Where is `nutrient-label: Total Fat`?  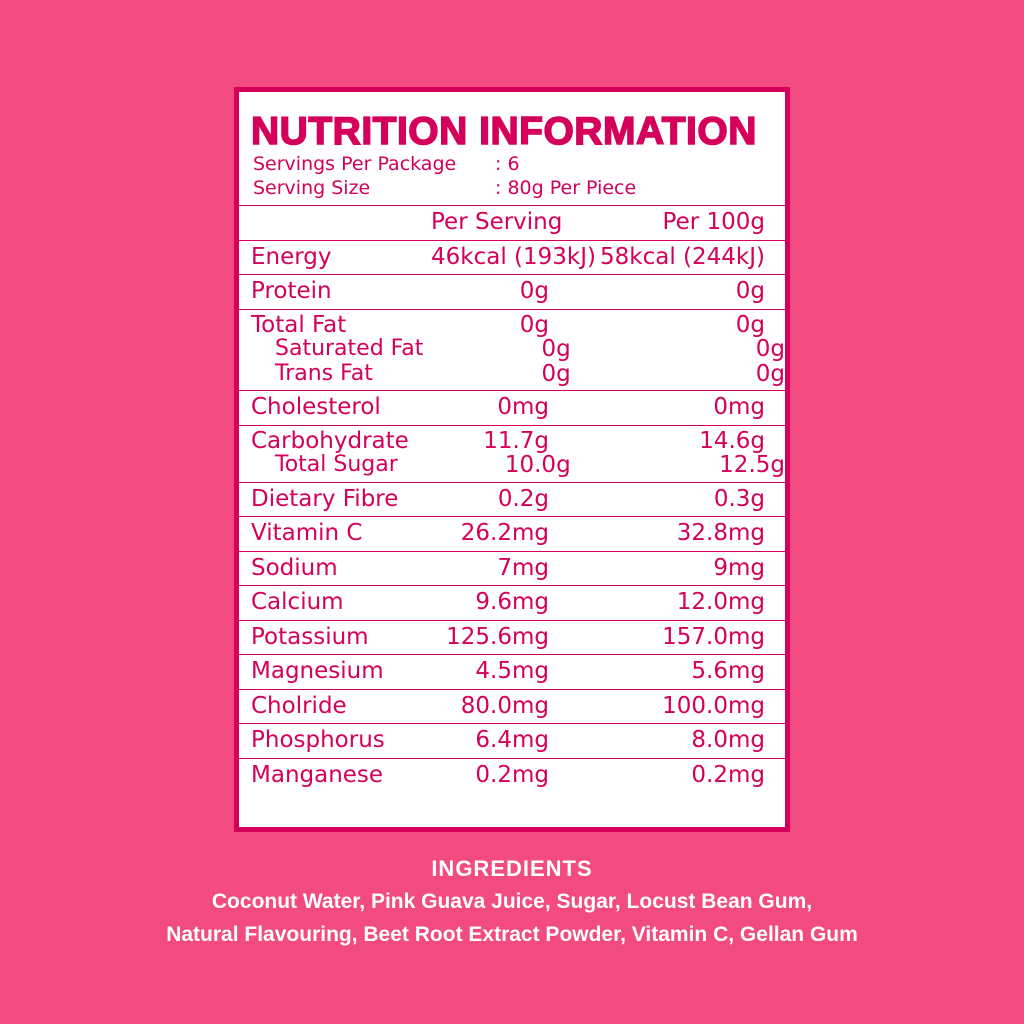
nutrient-label: Total Fat is located at coordinates (299, 324).